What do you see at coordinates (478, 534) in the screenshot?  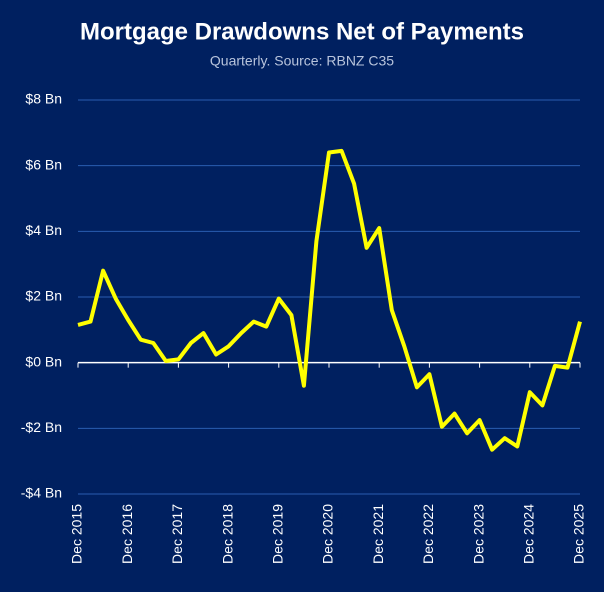 I see `x-tick-label: Dec 2023` at bounding box center [478, 534].